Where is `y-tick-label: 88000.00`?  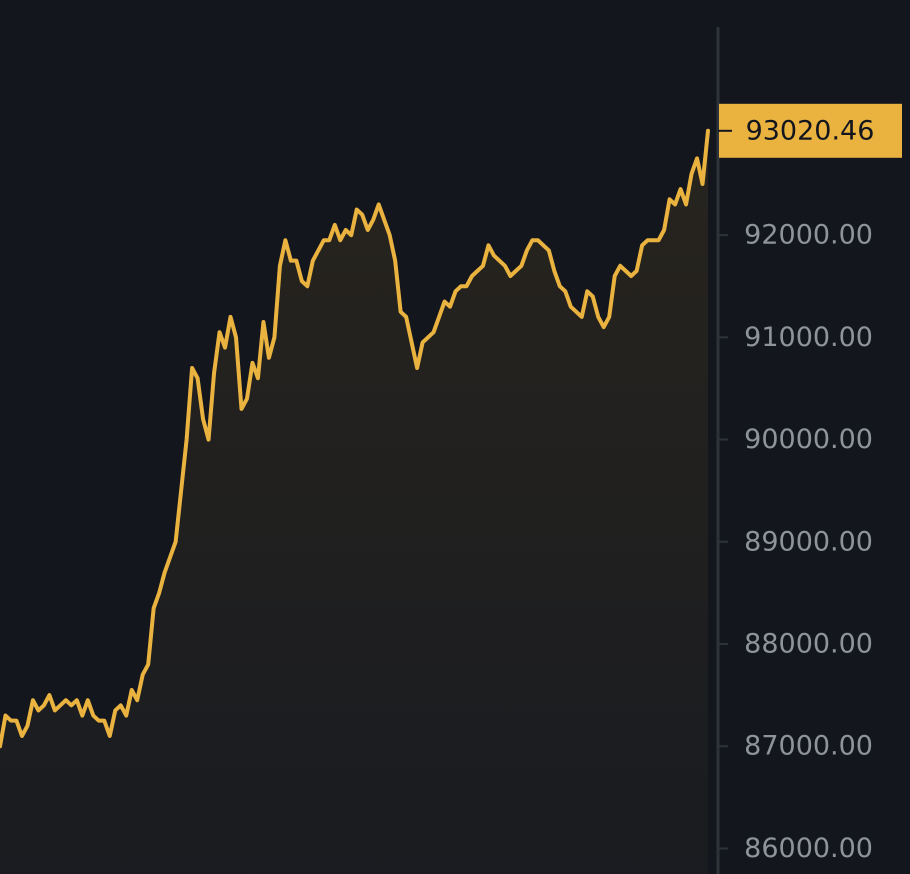 y-tick-label: 88000.00 is located at coordinates (808, 644).